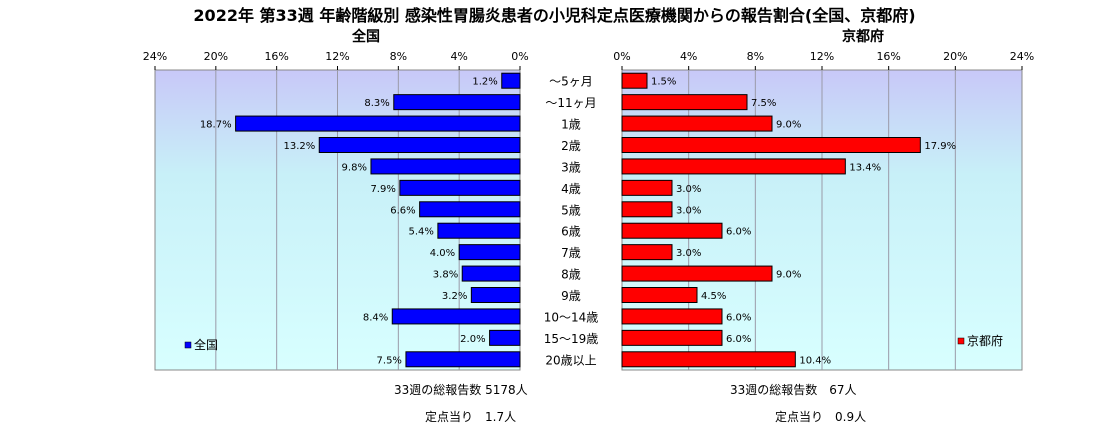 This screenshot has width=1109, height=429. What do you see at coordinates (571, 232) in the screenshot?
I see `category-label: 6歳` at bounding box center [571, 232].